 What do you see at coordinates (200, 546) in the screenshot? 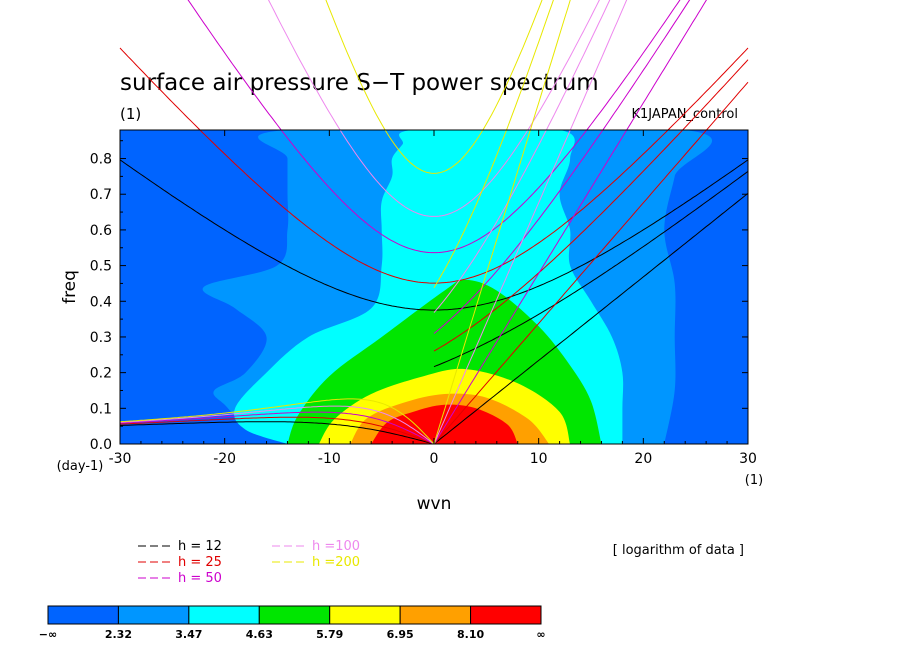
I see `legend-label-h12: h = 12` at bounding box center [200, 546].